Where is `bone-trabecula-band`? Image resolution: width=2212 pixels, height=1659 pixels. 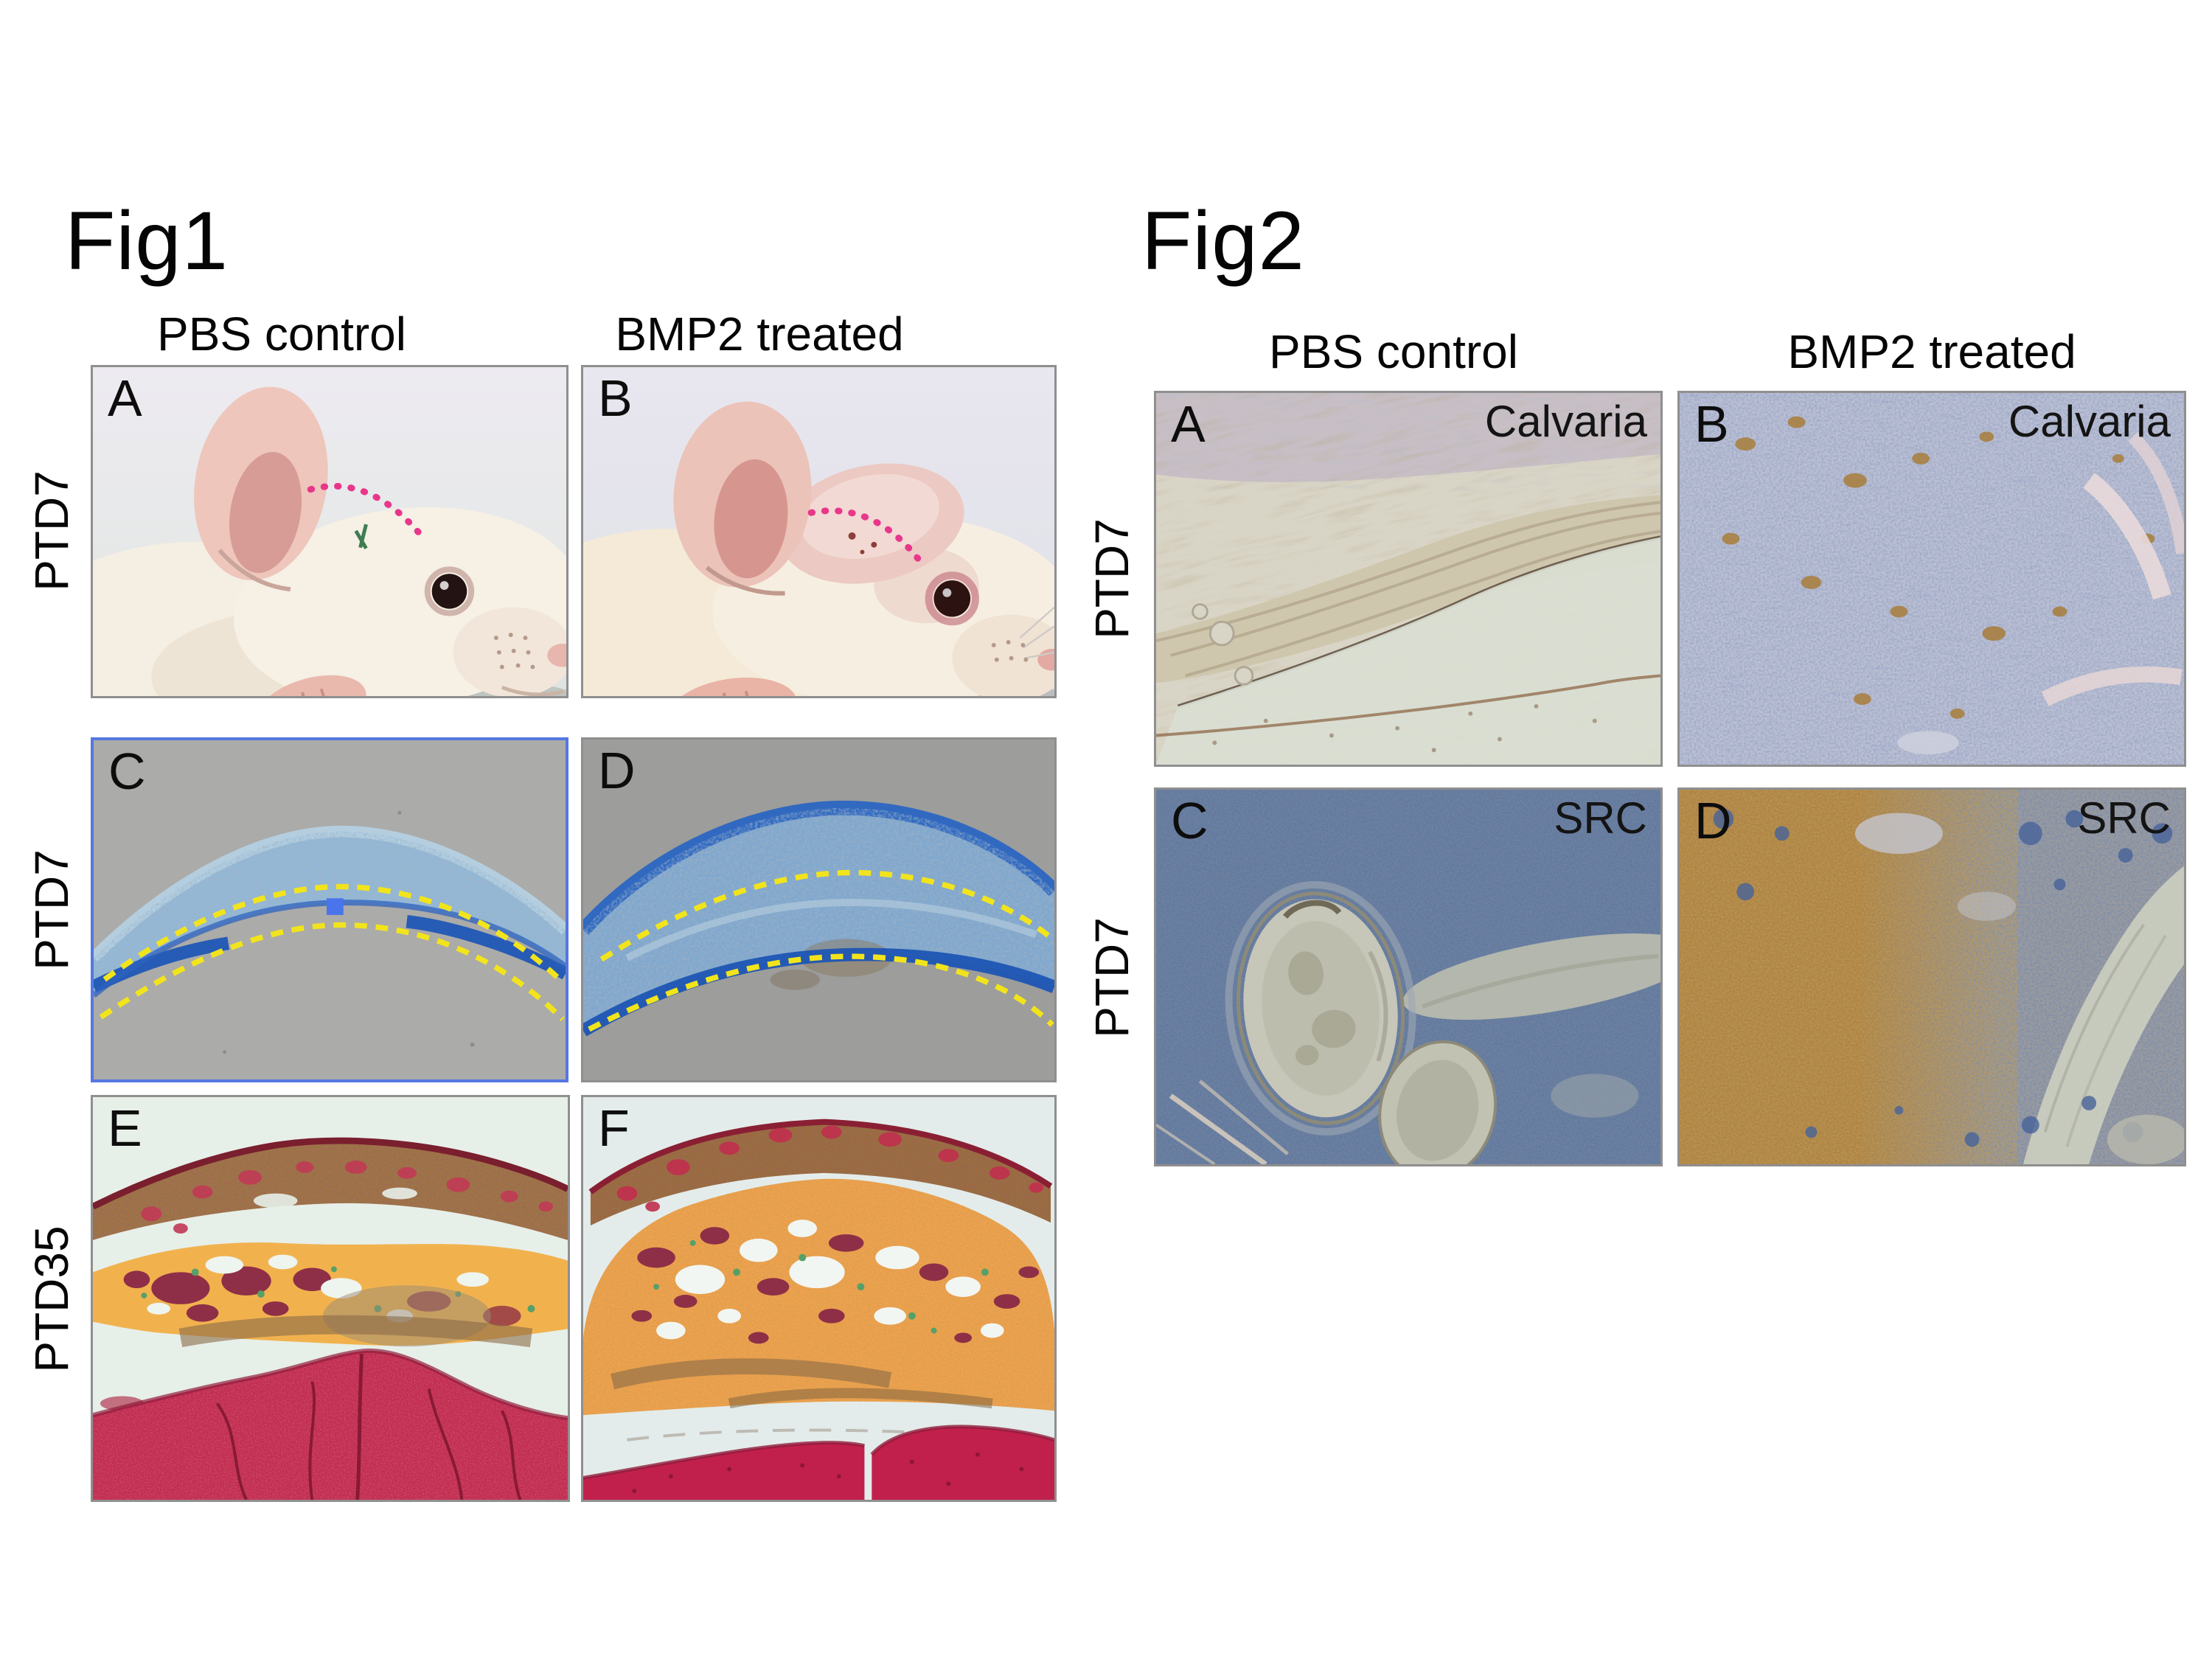 bone-trabecula-band is located at coordinates (1531, 976).